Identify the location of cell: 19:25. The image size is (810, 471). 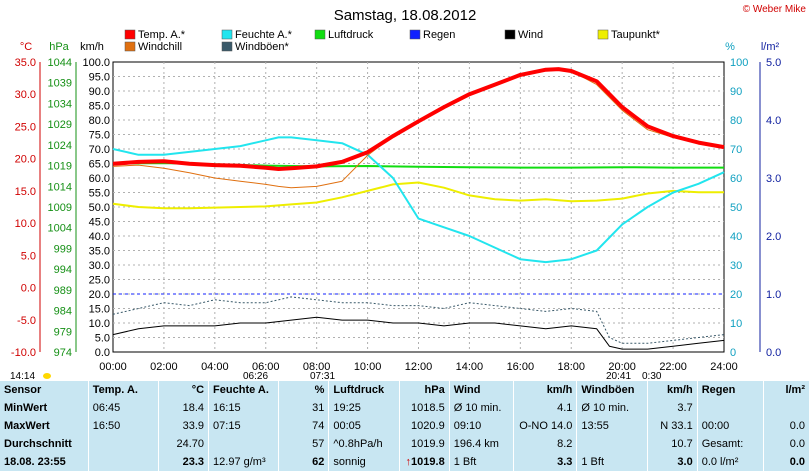
(364, 408).